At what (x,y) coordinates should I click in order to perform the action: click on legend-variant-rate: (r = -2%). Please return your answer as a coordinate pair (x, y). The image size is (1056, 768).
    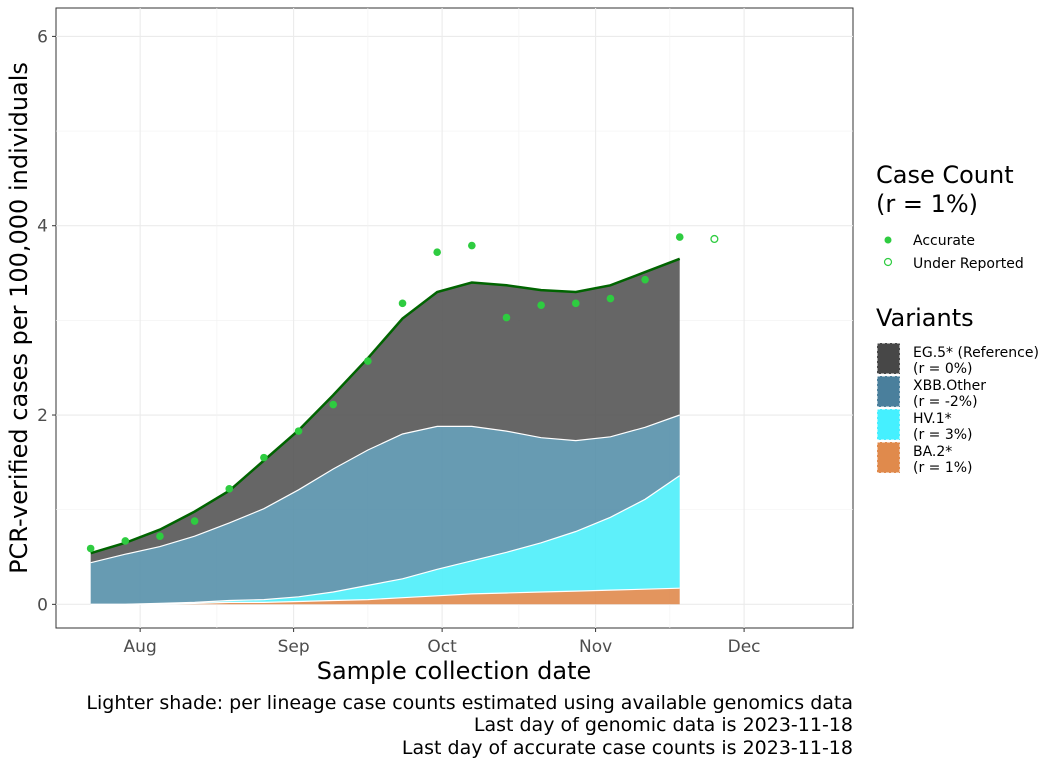
    Looking at the image, I should click on (945, 402).